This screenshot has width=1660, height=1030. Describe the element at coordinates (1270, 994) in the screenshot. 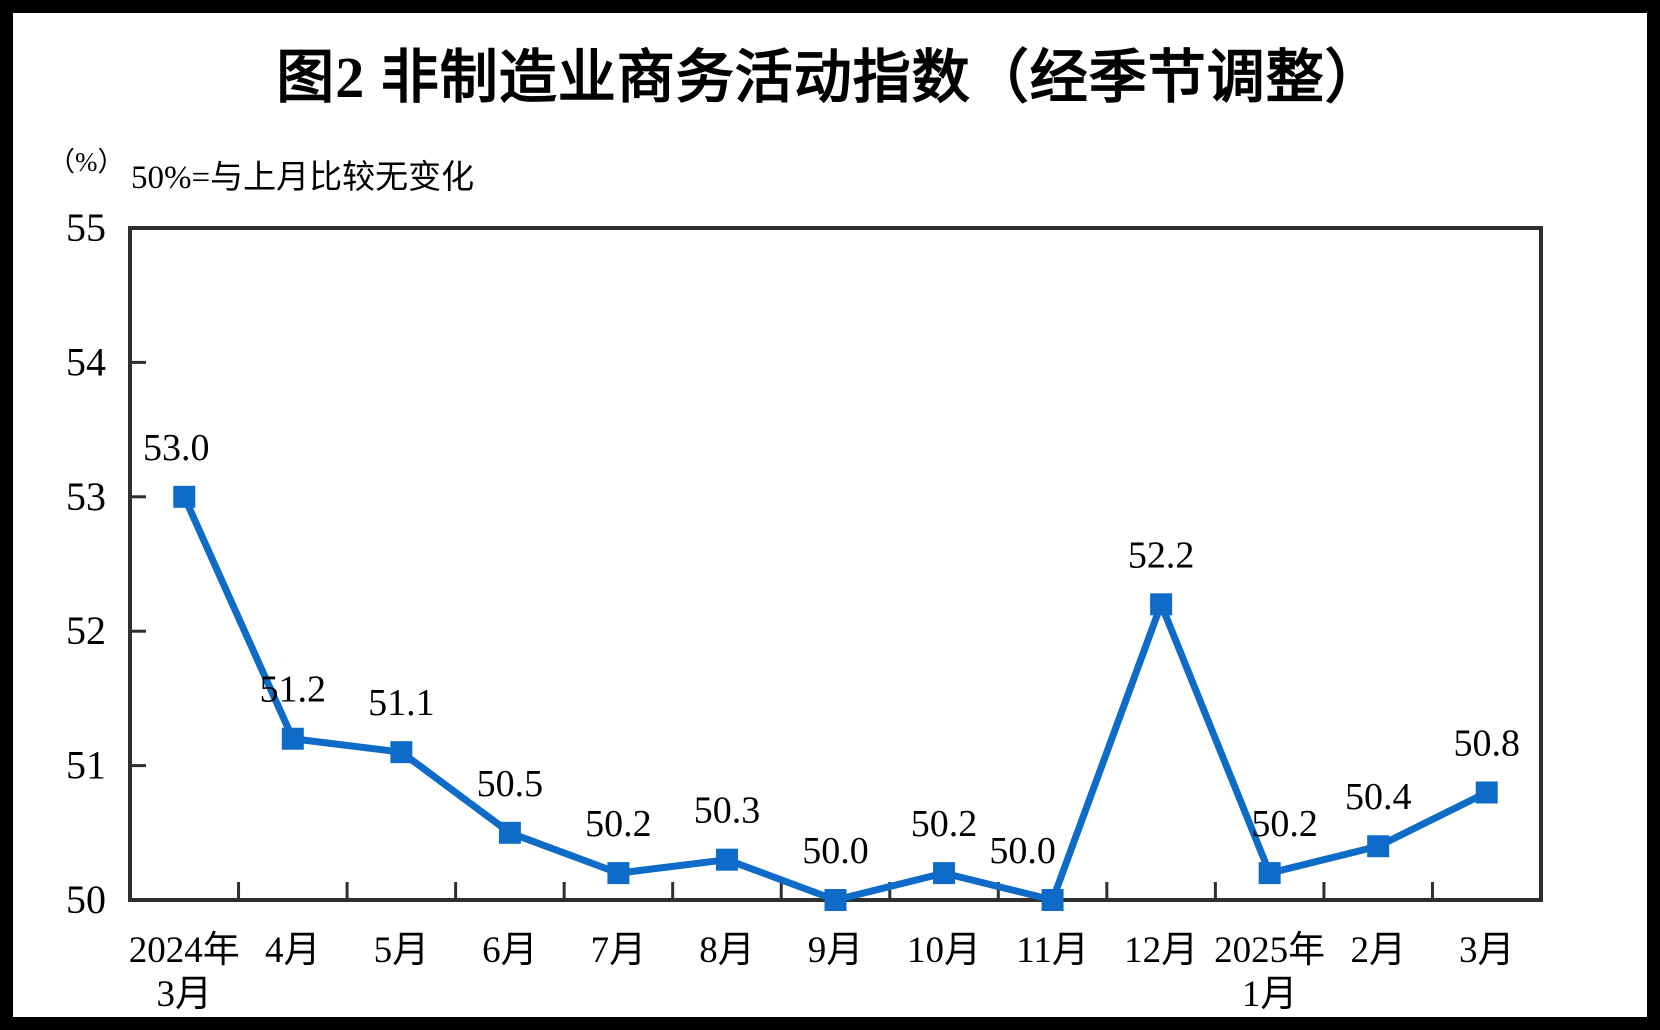

I see `x-axis-label: 1月` at that location.